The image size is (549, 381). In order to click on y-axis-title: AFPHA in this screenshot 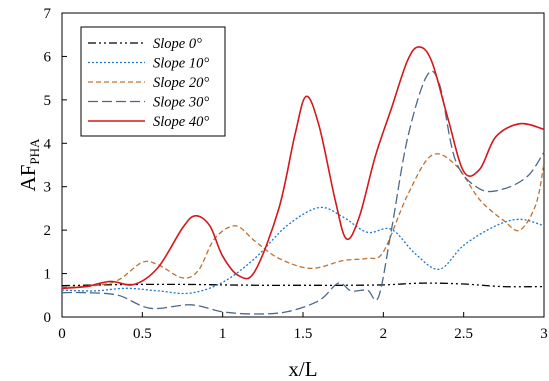, I will do `click(29, 164)`.